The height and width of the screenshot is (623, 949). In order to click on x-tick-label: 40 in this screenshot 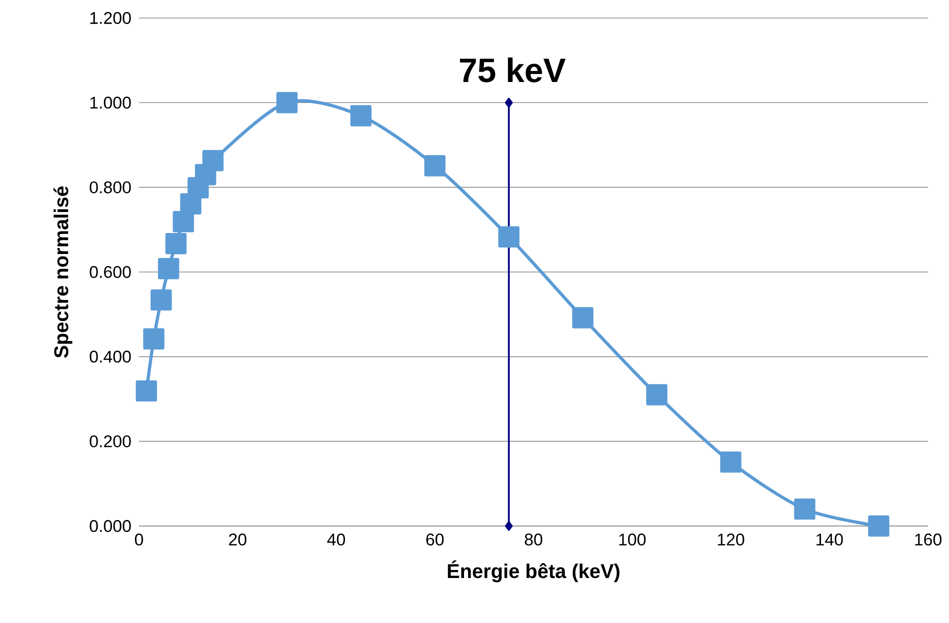, I will do `click(336, 540)`.